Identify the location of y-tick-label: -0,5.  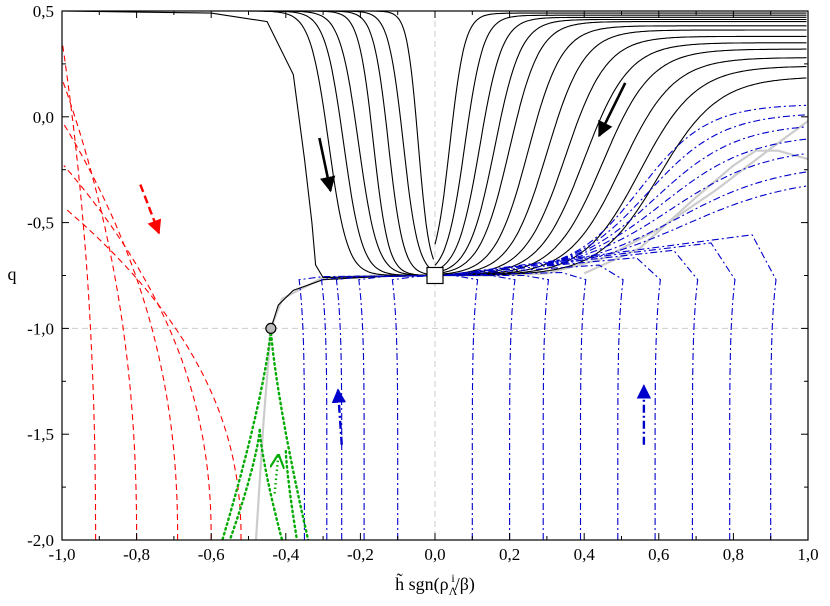
(40, 223).